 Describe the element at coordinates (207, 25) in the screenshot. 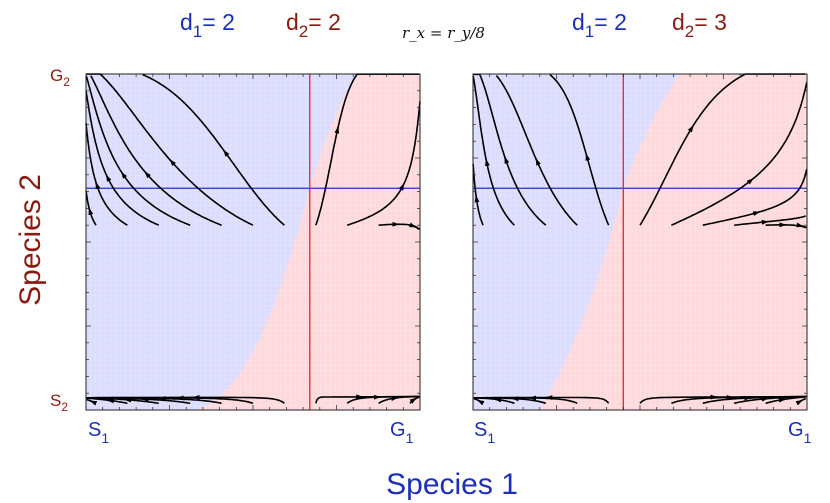

I see `panel1-d1-label: d1= 2` at that location.